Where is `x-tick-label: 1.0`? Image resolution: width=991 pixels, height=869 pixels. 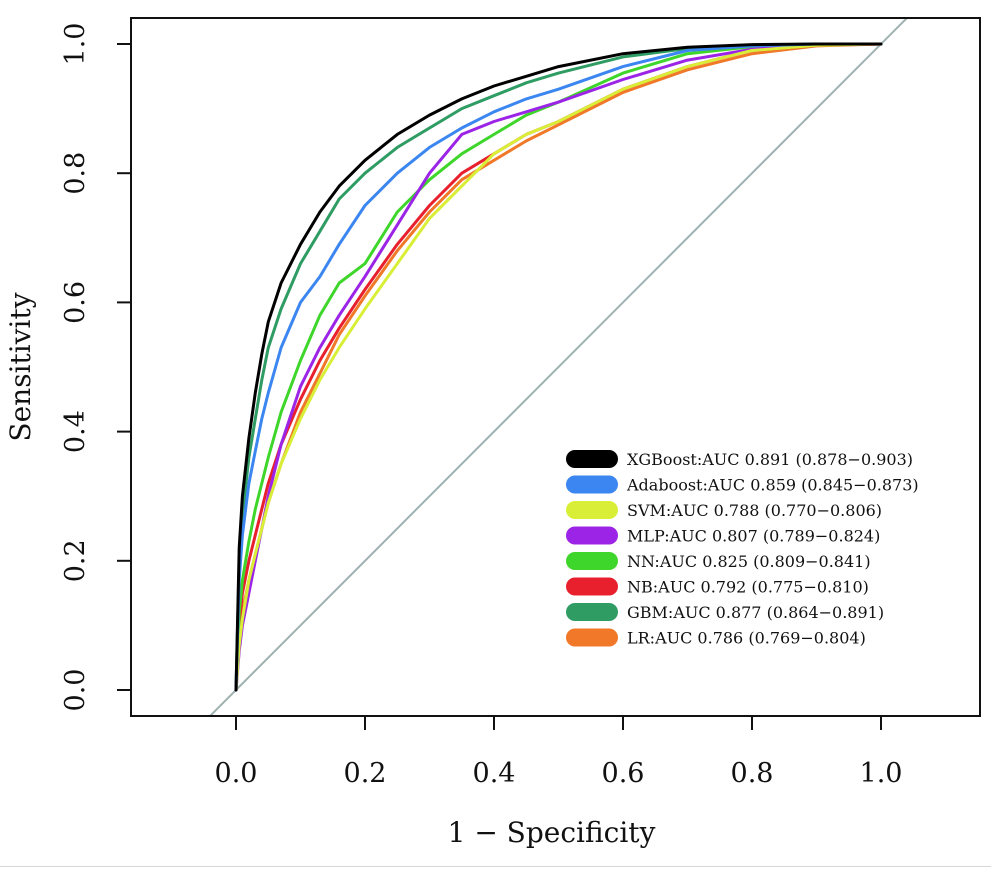
x-tick-label: 1.0 is located at coordinates (881, 773).